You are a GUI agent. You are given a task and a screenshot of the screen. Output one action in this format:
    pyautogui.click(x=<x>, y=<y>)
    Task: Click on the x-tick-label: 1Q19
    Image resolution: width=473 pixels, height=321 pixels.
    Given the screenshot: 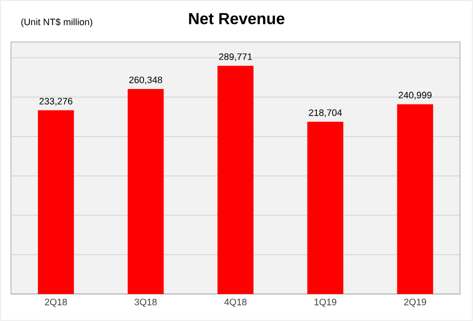 What is the action you would take?
    pyautogui.click(x=325, y=302)
    